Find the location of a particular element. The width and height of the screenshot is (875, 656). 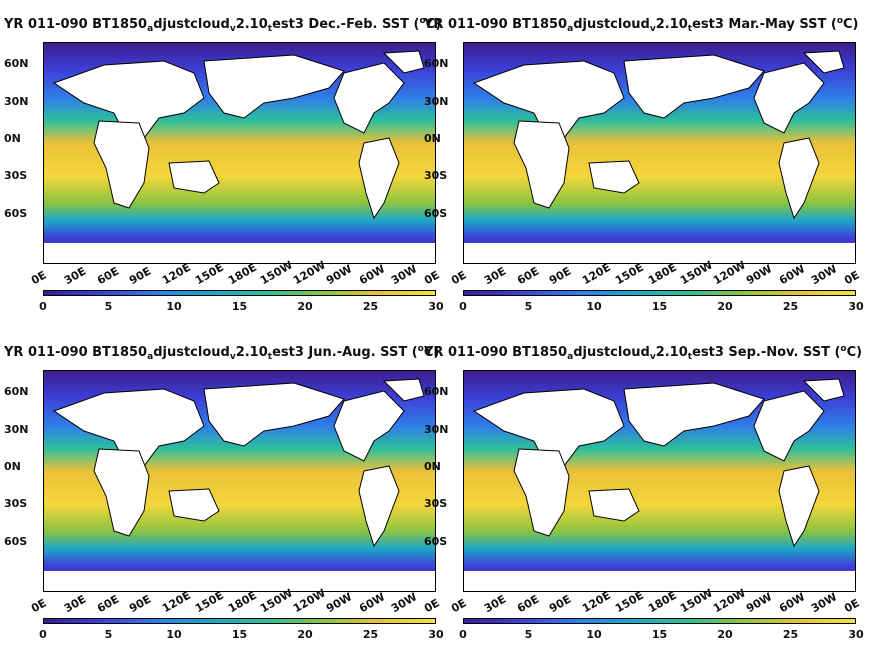

title-segment: a is located at coordinates (150, 29).